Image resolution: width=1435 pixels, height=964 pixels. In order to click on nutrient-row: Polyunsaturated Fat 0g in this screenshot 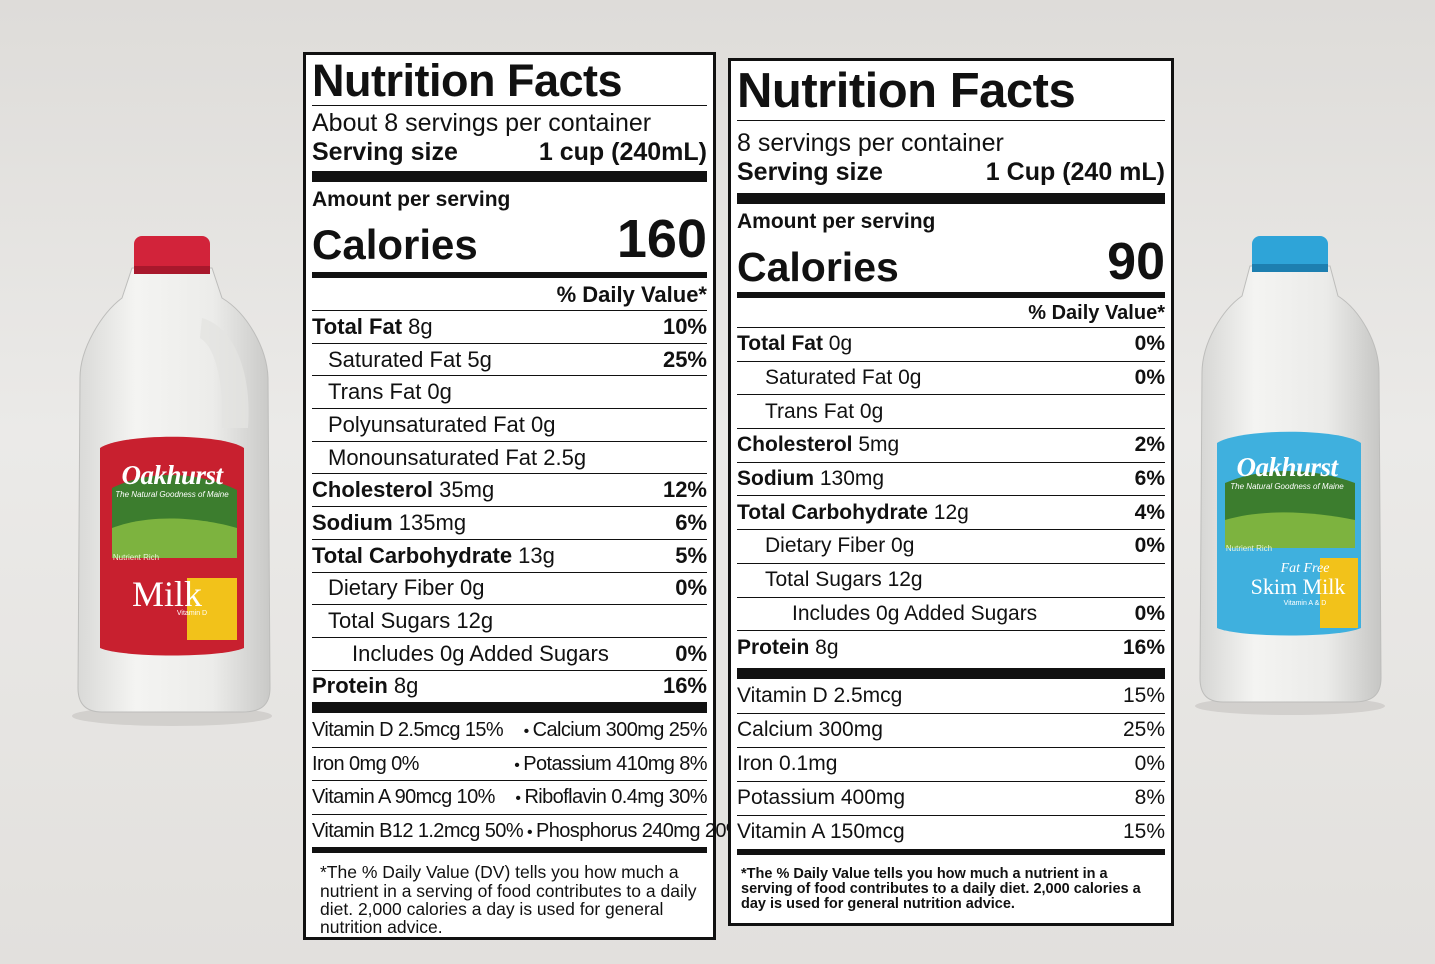, I will do `click(509, 424)`.